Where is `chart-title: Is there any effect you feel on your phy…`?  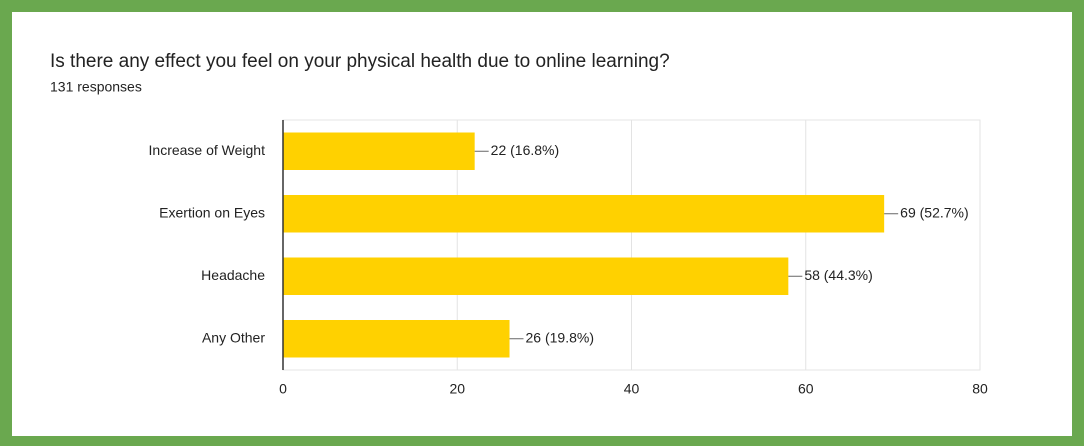 chart-title: Is there any effect you feel on your phy… is located at coordinates (360, 61).